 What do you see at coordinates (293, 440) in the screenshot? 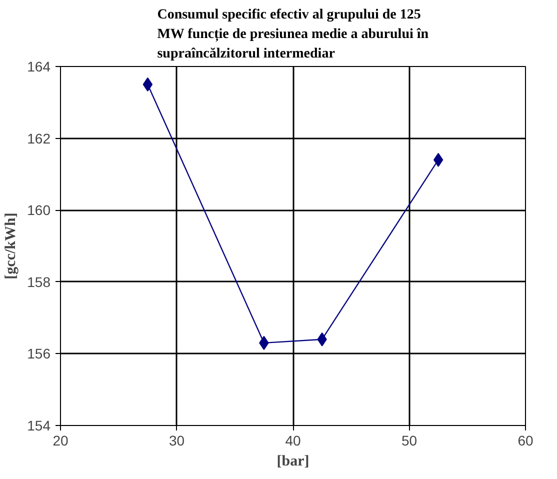
I see `x-tick-label: 40` at bounding box center [293, 440].